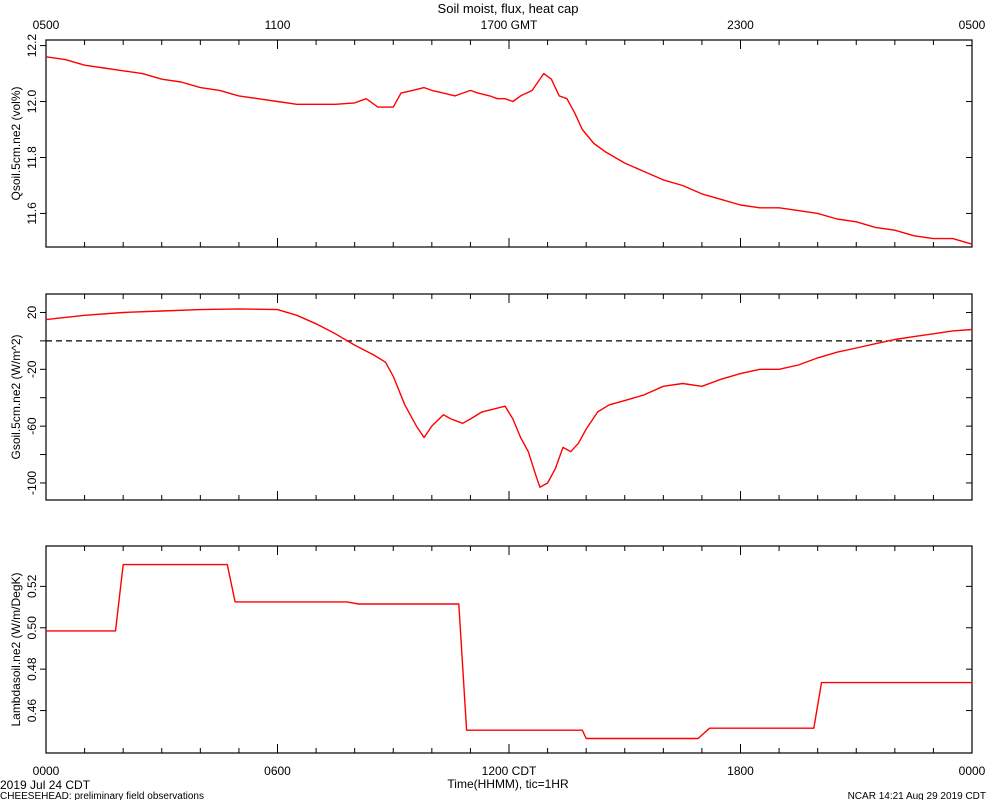 The width and height of the screenshot is (1000, 800). Describe the element at coordinates (32, 102) in the screenshot. I see `y-tick-label: 12.0` at that location.